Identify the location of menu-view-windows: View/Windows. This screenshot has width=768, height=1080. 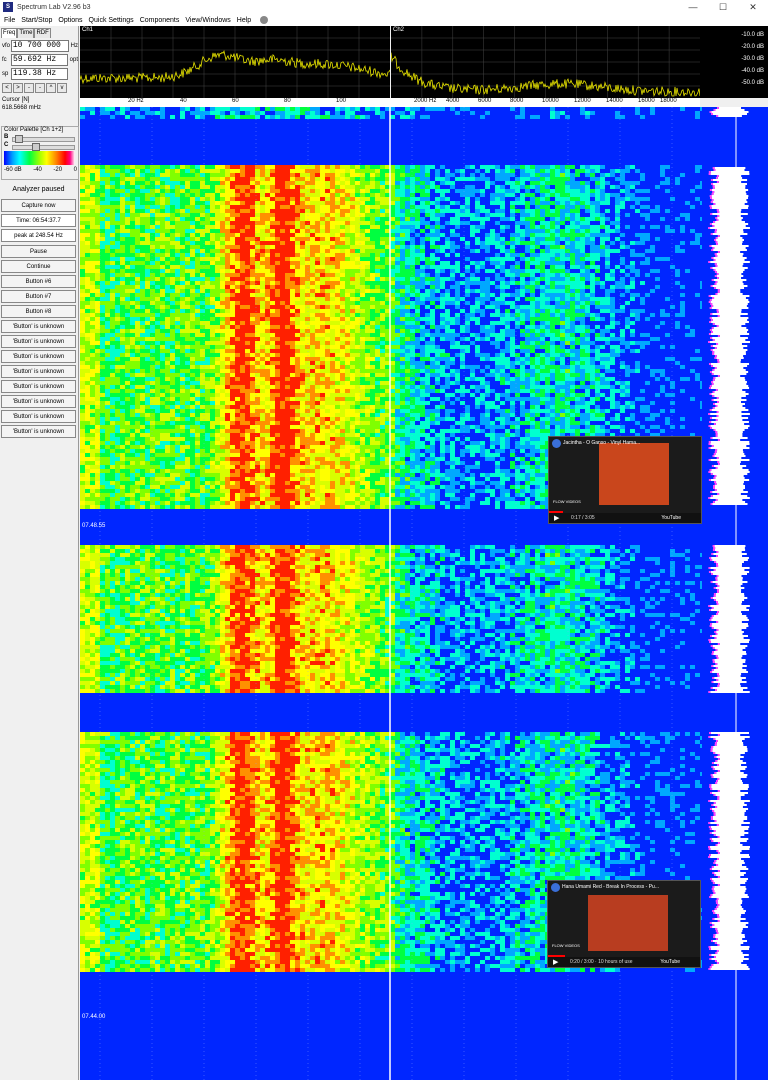
(208, 20).